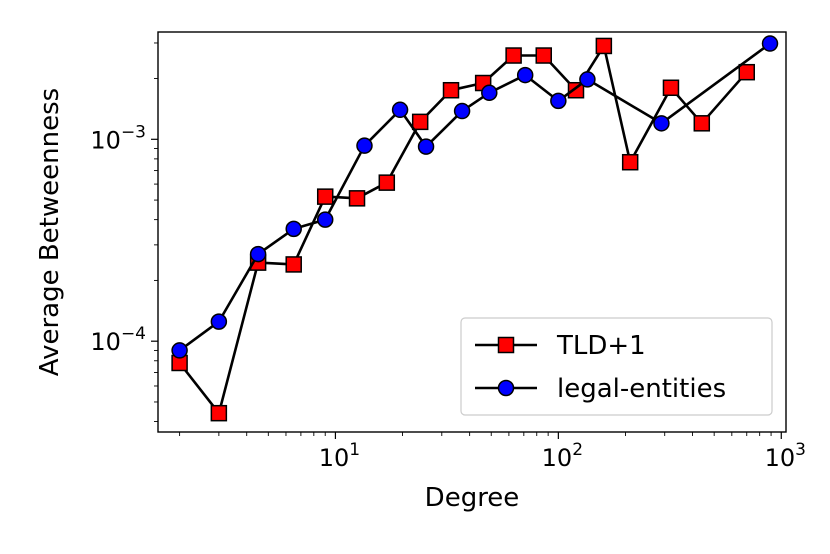 This screenshot has height=554, width=830. I want to click on legend: TLD+1 legal-entities, so click(616, 366).